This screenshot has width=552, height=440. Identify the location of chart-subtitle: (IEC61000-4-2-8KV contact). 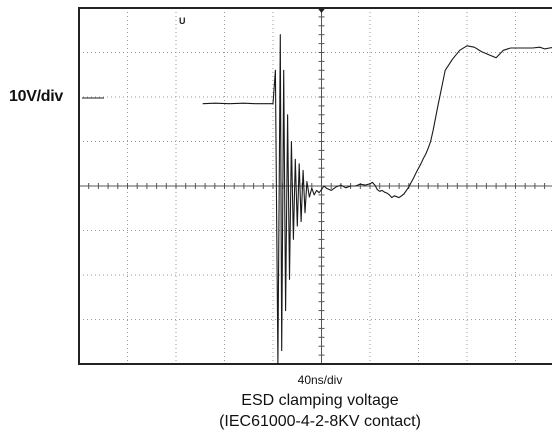
(320, 421).